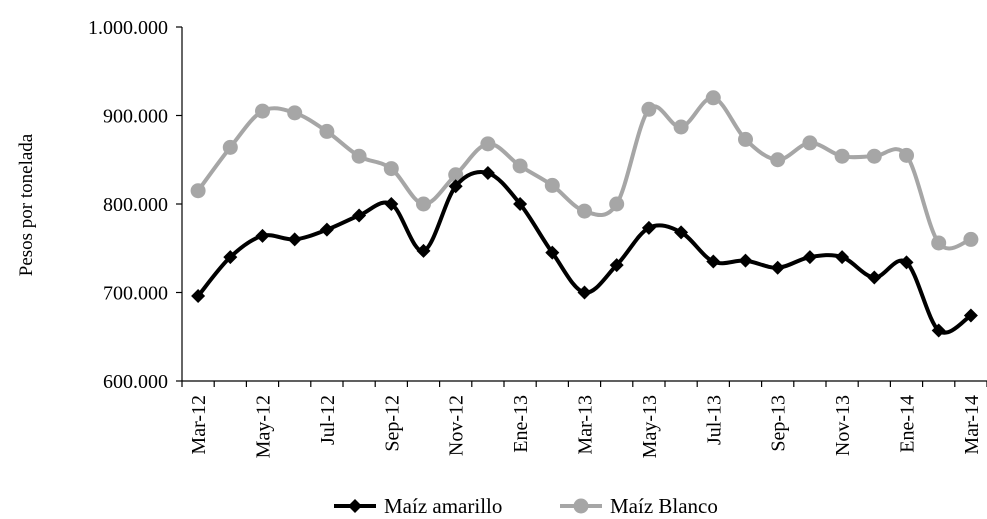 The image size is (987, 519). Describe the element at coordinates (521, 424) in the screenshot. I see `x-tick-label: Ene-13` at that location.